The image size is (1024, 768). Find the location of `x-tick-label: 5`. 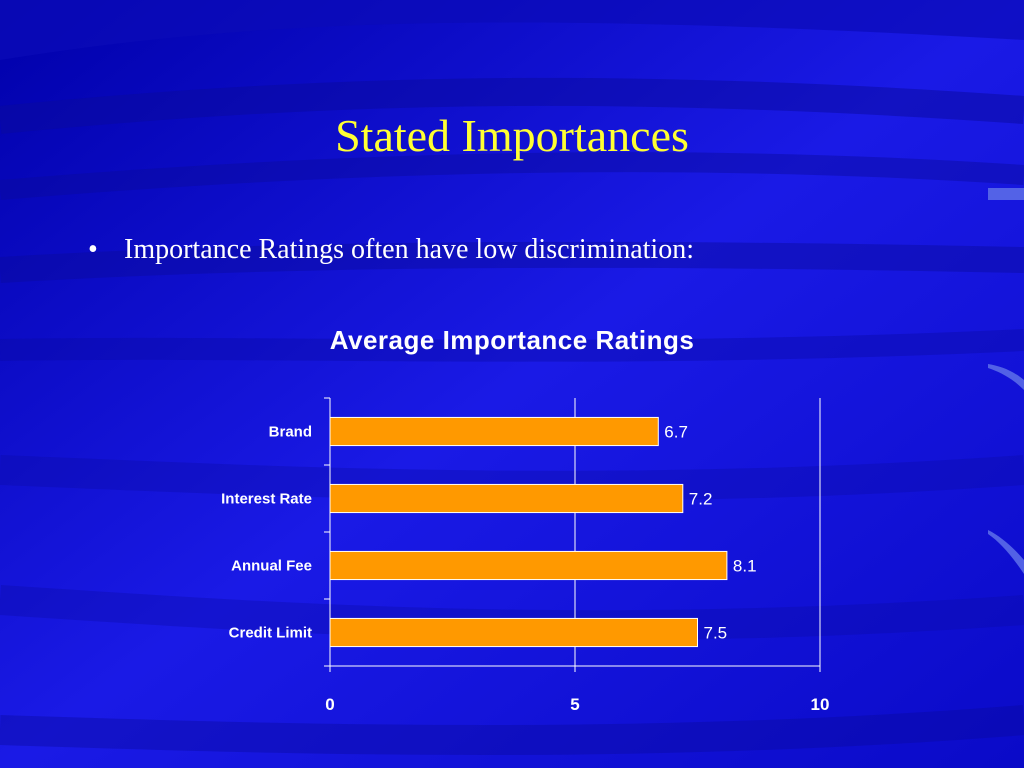

x-tick-label: 5 is located at coordinates (574, 704).